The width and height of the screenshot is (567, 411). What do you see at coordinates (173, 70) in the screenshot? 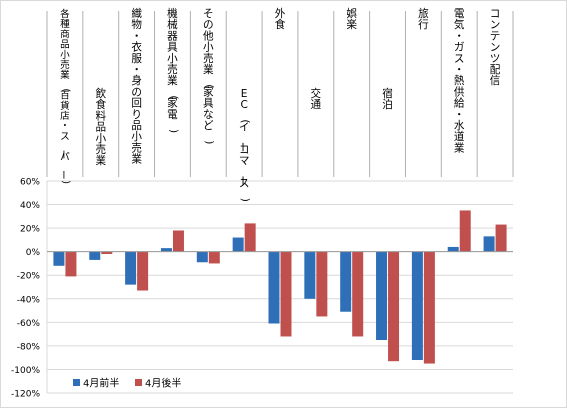
I see `category-label: 機械器具小売業(家電)` at bounding box center [173, 70].